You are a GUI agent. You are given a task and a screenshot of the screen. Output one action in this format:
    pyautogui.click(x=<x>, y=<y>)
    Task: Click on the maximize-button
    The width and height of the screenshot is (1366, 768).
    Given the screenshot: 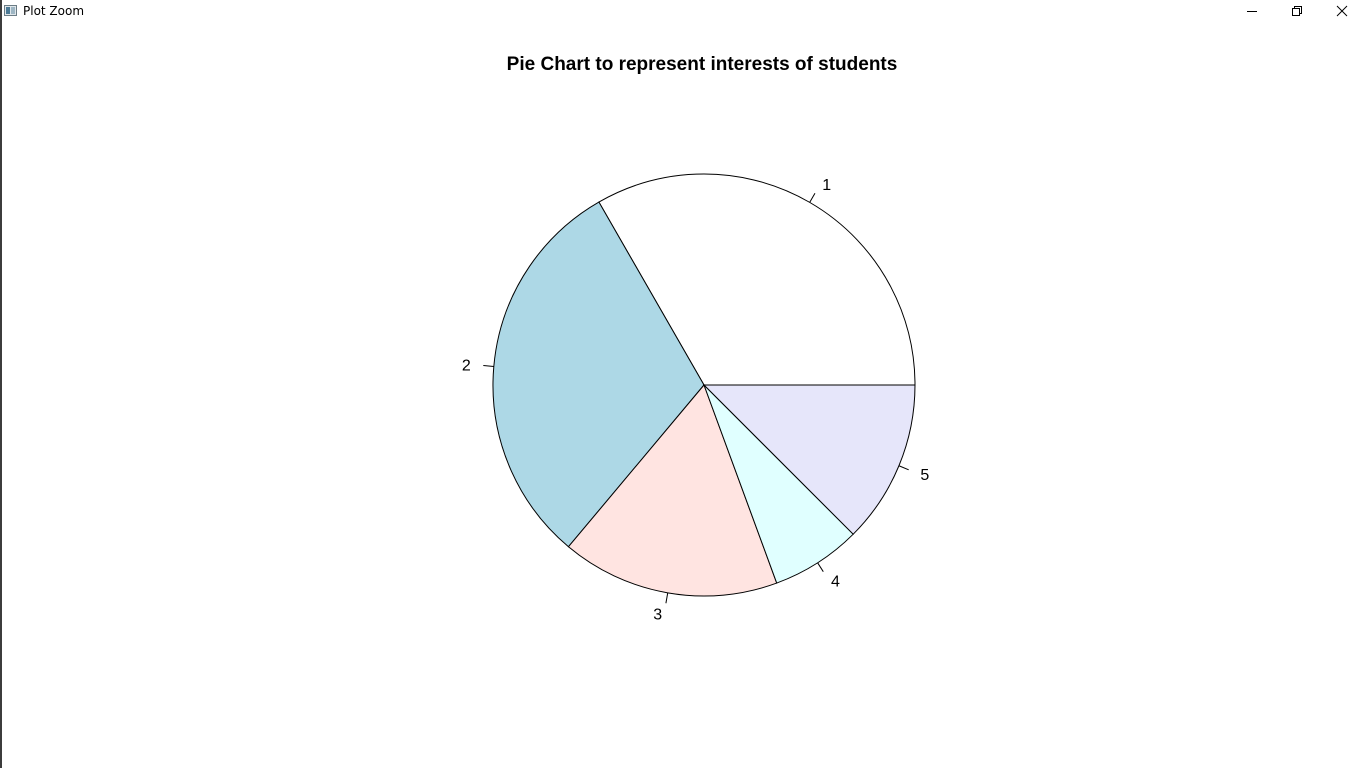 What is the action you would take?
    pyautogui.click(x=1297, y=11)
    